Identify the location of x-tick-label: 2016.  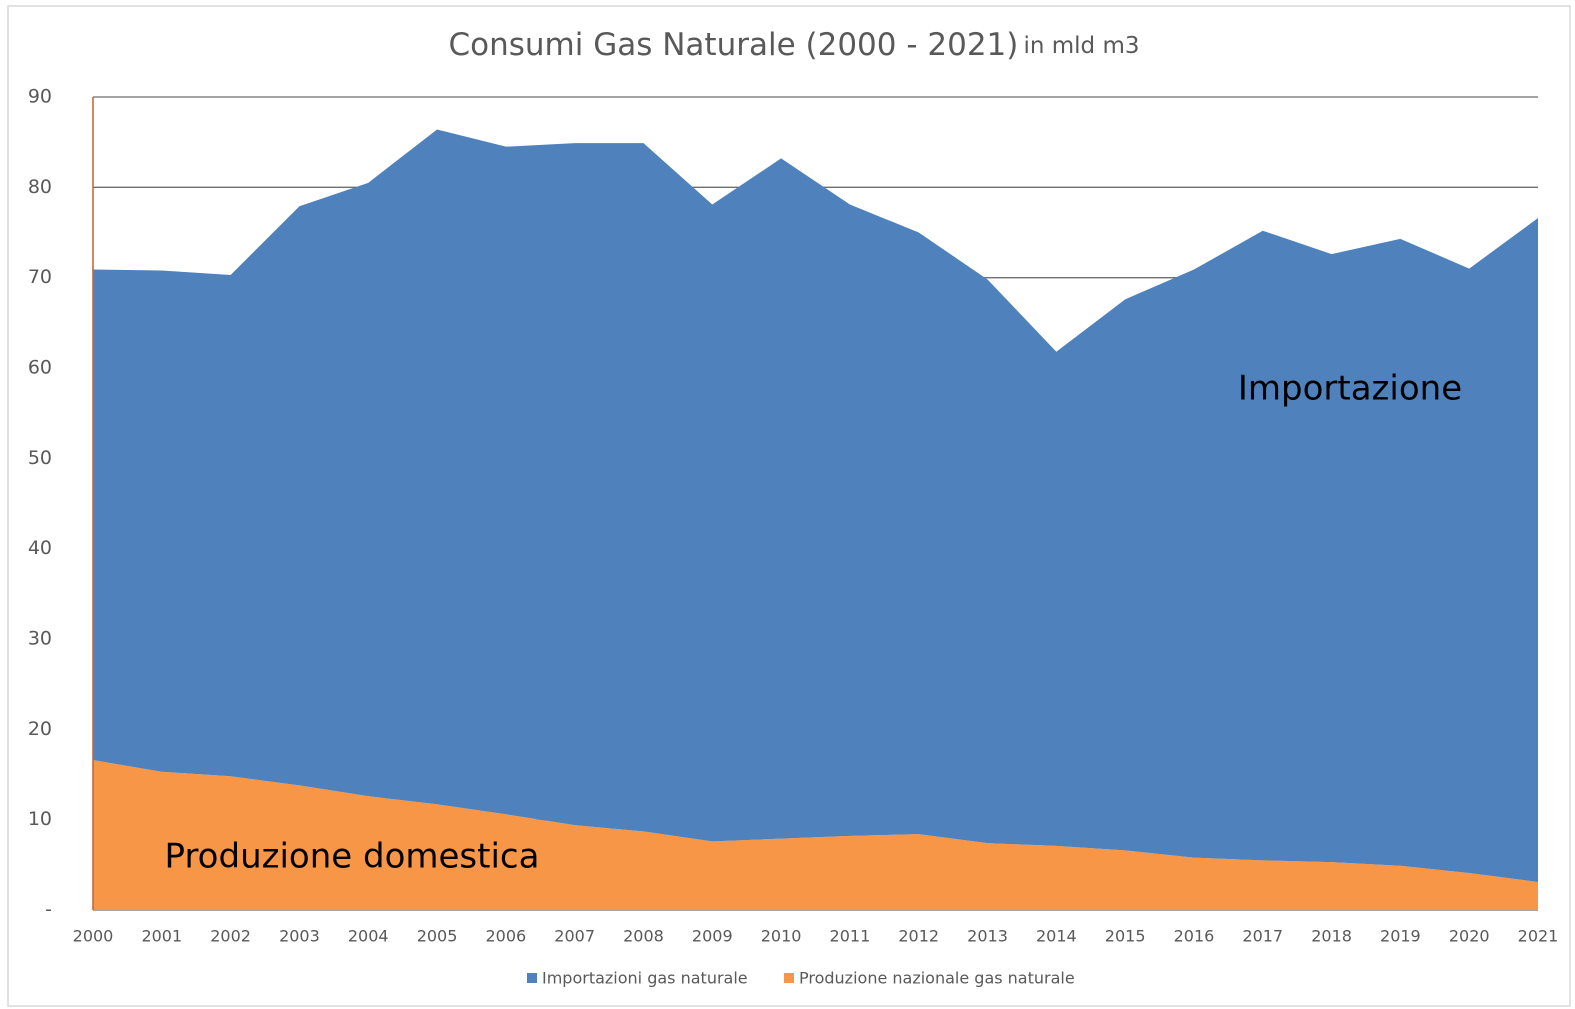
(1194, 936).